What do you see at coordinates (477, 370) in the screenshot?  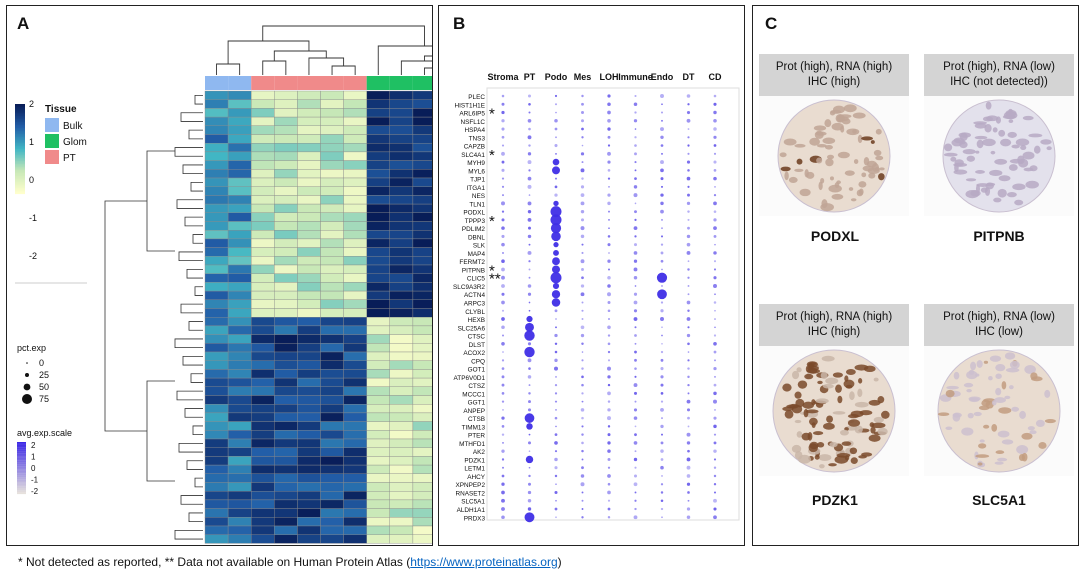 I see `gene-label: GOT1` at bounding box center [477, 370].